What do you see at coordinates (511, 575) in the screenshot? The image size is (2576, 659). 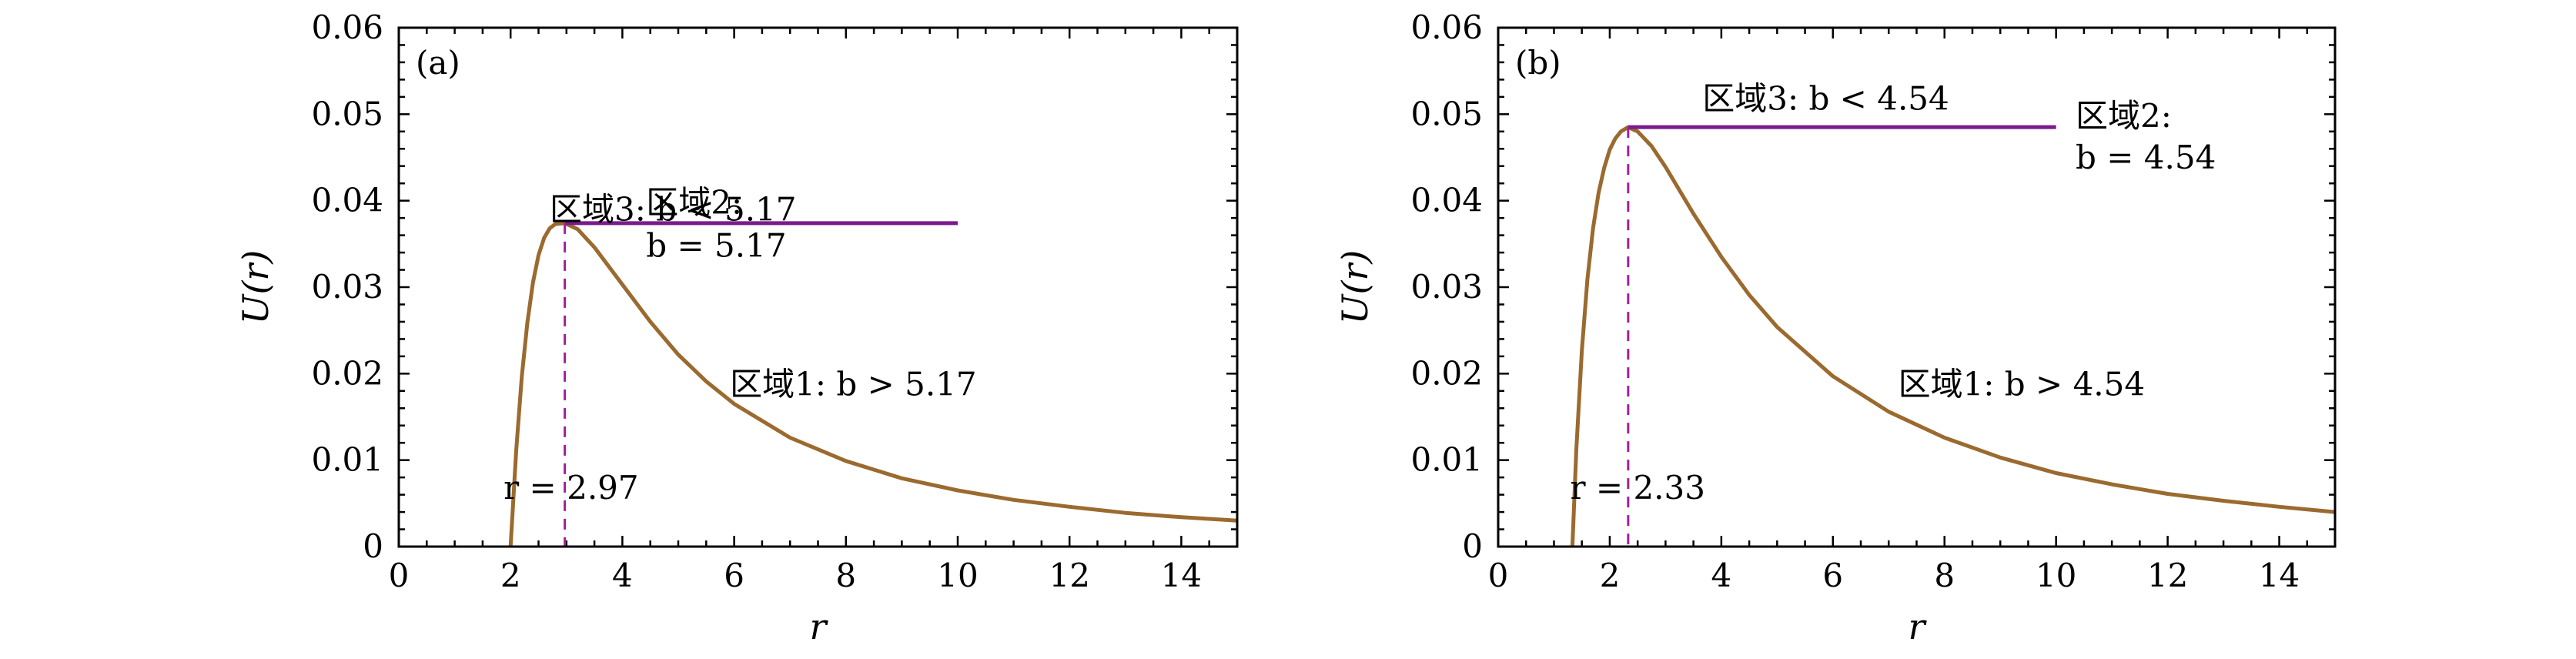 I see `panel-a-x-tick-label: 2` at bounding box center [511, 575].